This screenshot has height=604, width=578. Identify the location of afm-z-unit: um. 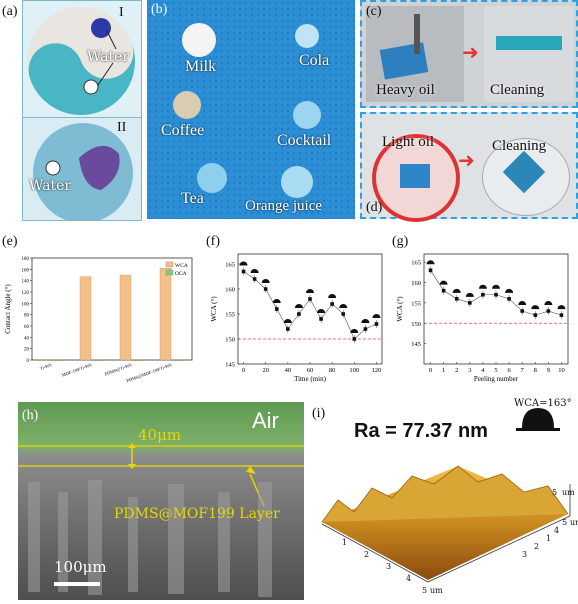
(568, 492).